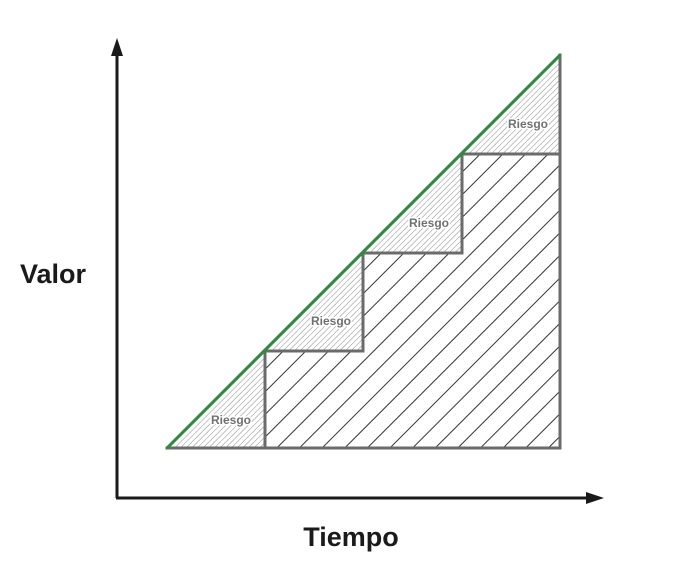 This screenshot has width=700, height=578. Describe the element at coordinates (595, 498) in the screenshot. I see `x-axis-arrow-icon` at that location.